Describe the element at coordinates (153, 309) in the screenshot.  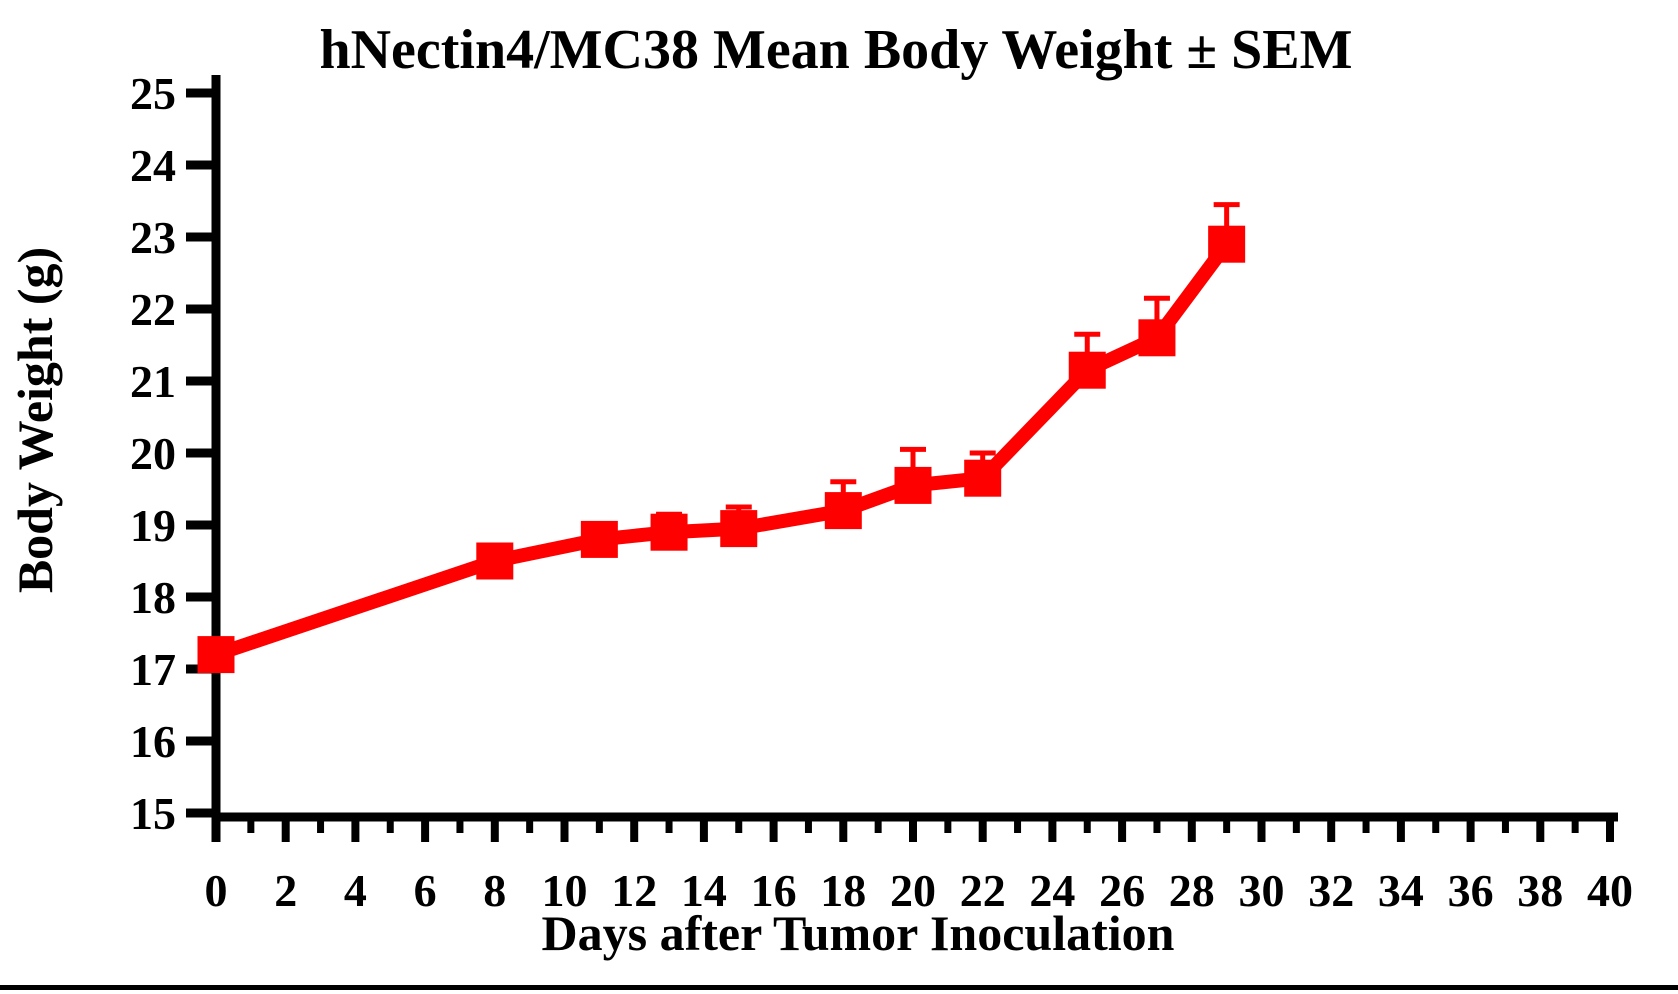
I see `y-tick-label: 22` at that location.